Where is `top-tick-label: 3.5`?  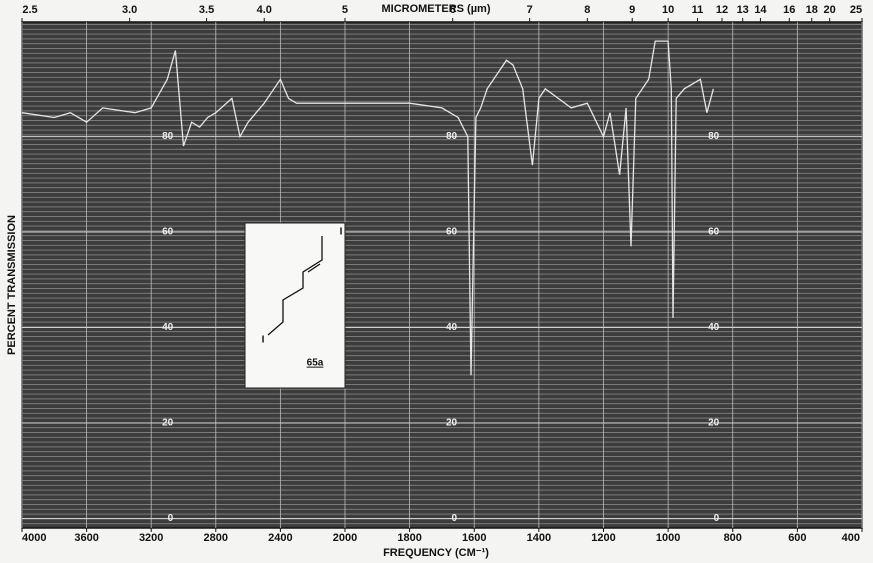 top-tick-label: 3.5 is located at coordinates (206, 10).